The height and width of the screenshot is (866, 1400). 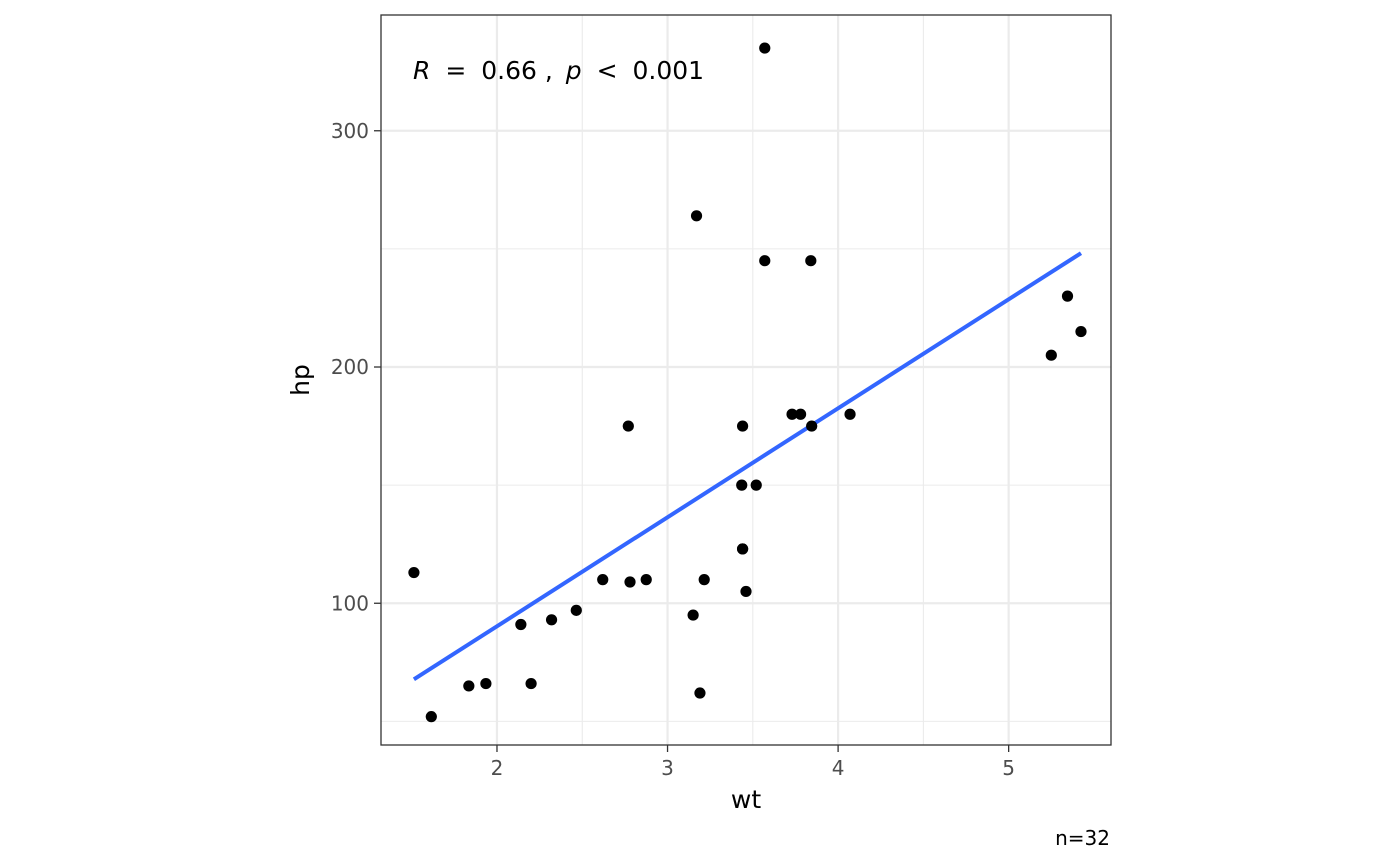 I want to click on x-tick-label: 2, so click(x=497, y=768).